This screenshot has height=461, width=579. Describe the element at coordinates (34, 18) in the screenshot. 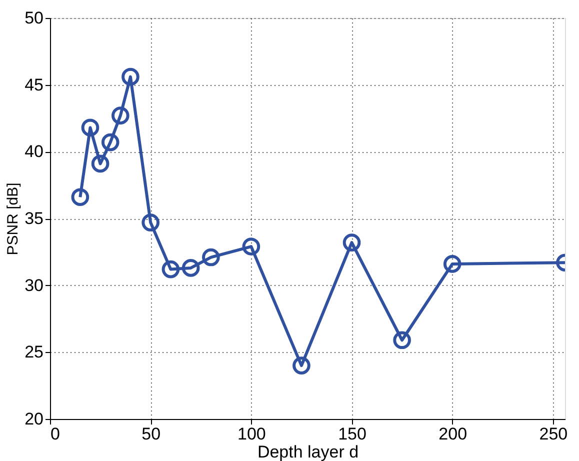

I see `y-tick-label: 50` at that location.